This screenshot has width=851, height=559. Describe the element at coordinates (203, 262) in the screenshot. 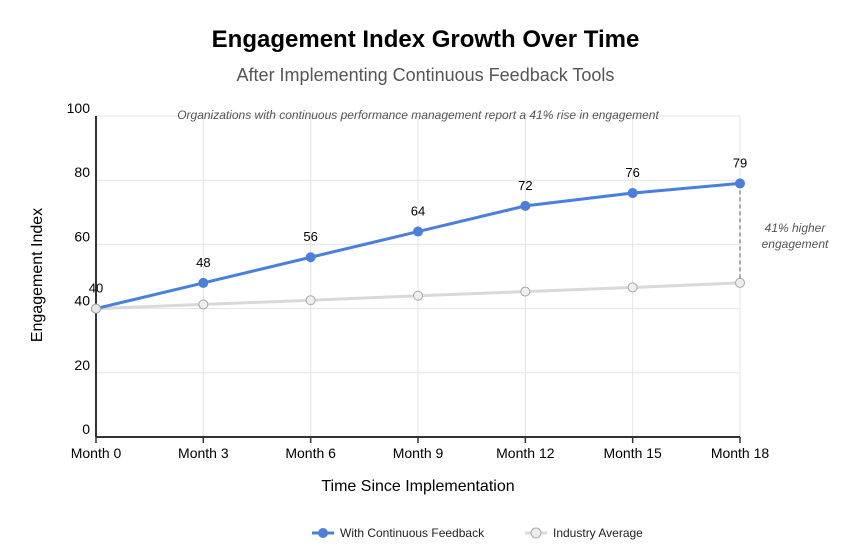

I see `data-label: 48` at that location.